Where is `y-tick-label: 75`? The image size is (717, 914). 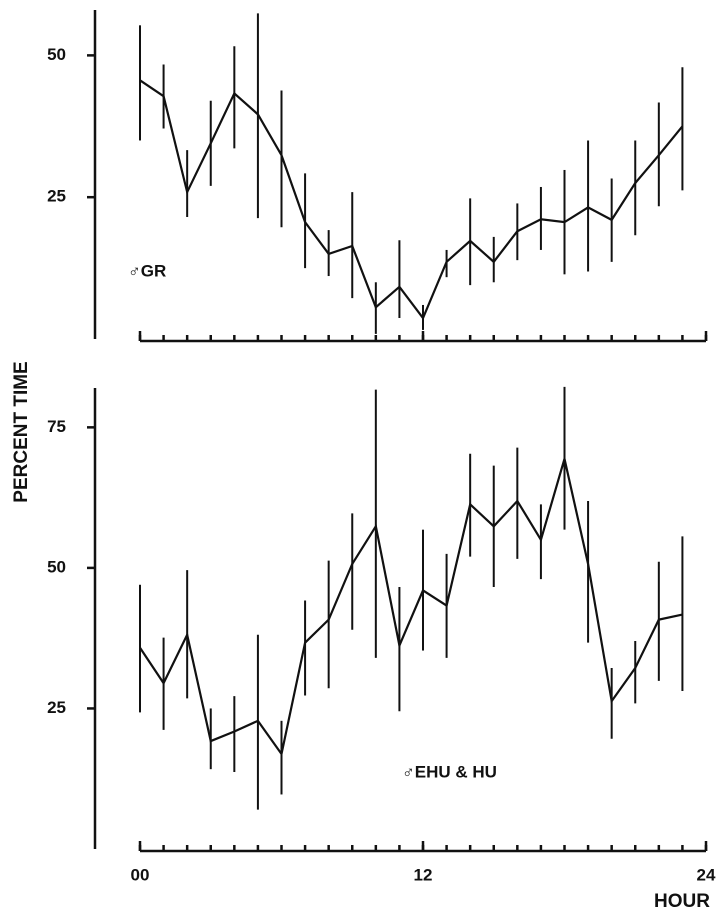
y-tick-label: 75 is located at coordinates (56, 426).